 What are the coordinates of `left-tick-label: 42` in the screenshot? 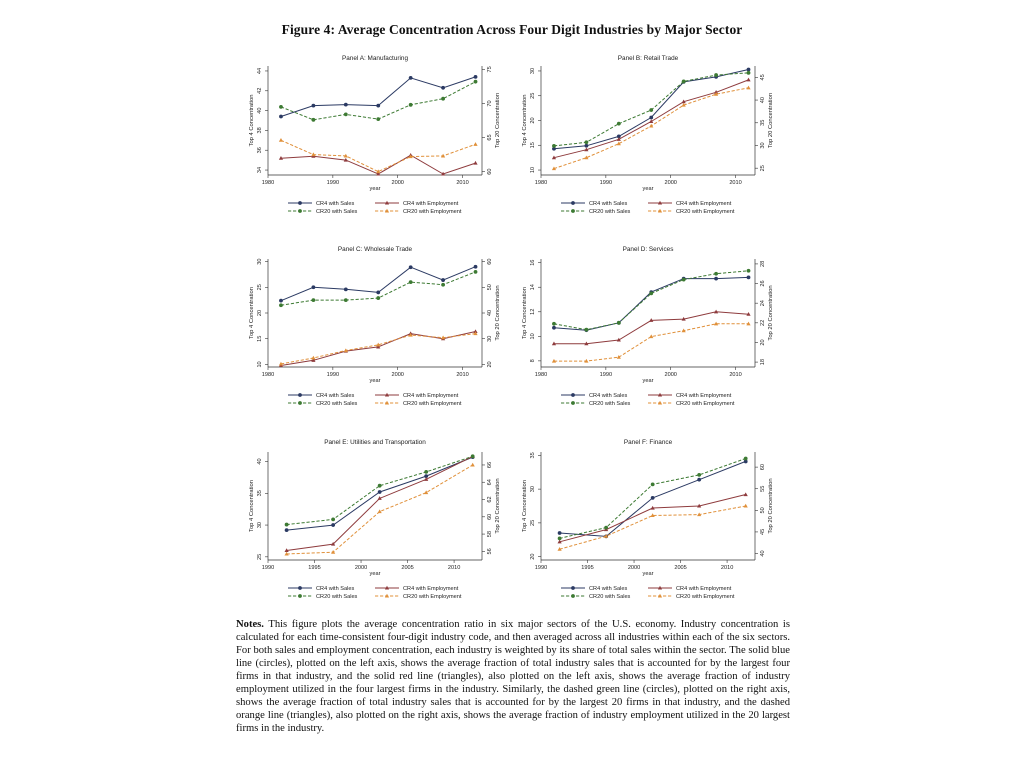 It's located at (260, 91).